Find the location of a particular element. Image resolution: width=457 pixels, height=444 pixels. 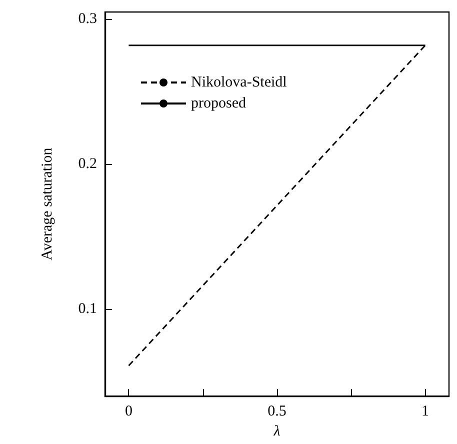

y-tick-label: 0.1 is located at coordinates (87, 309).